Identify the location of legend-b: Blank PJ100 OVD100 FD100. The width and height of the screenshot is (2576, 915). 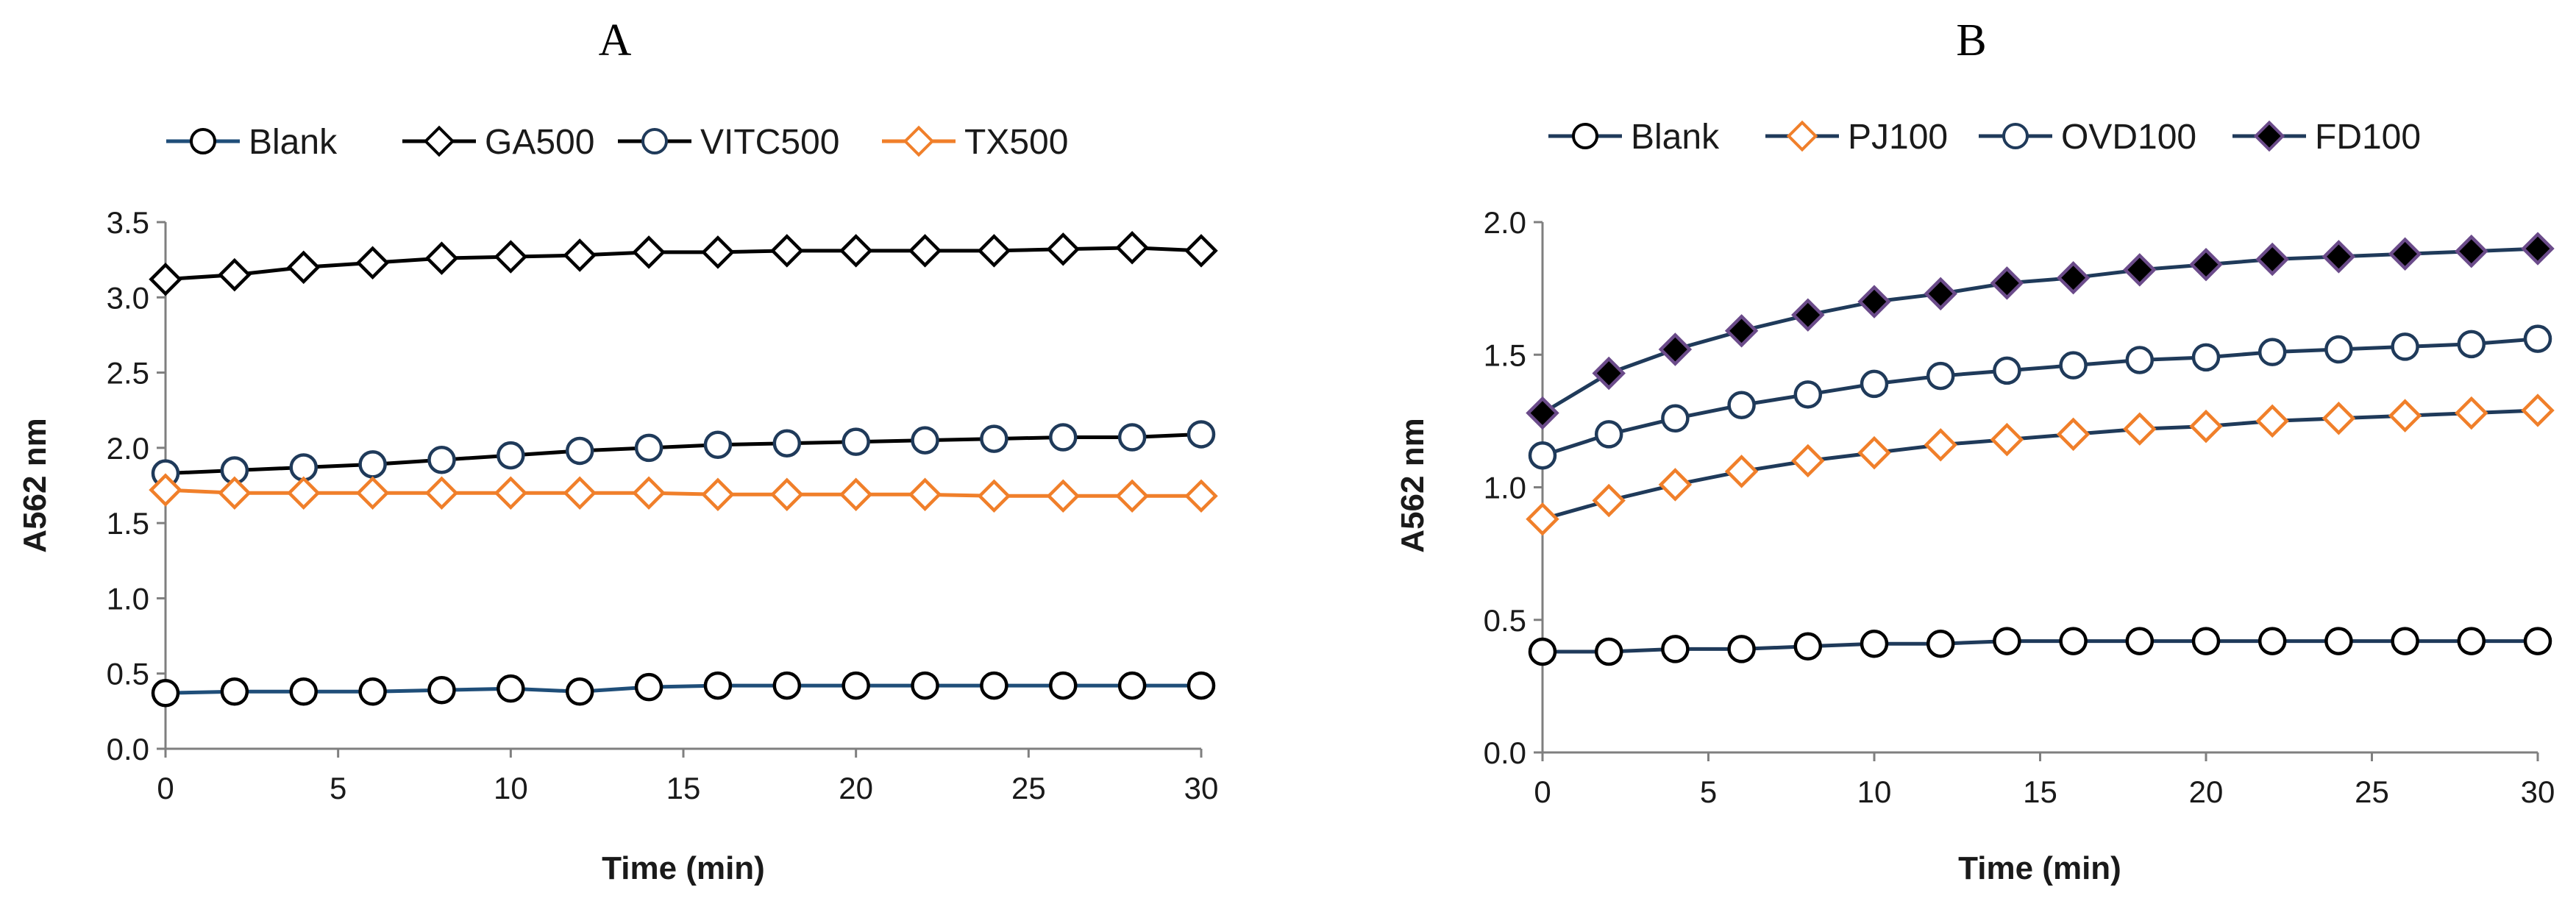
(1984, 137).